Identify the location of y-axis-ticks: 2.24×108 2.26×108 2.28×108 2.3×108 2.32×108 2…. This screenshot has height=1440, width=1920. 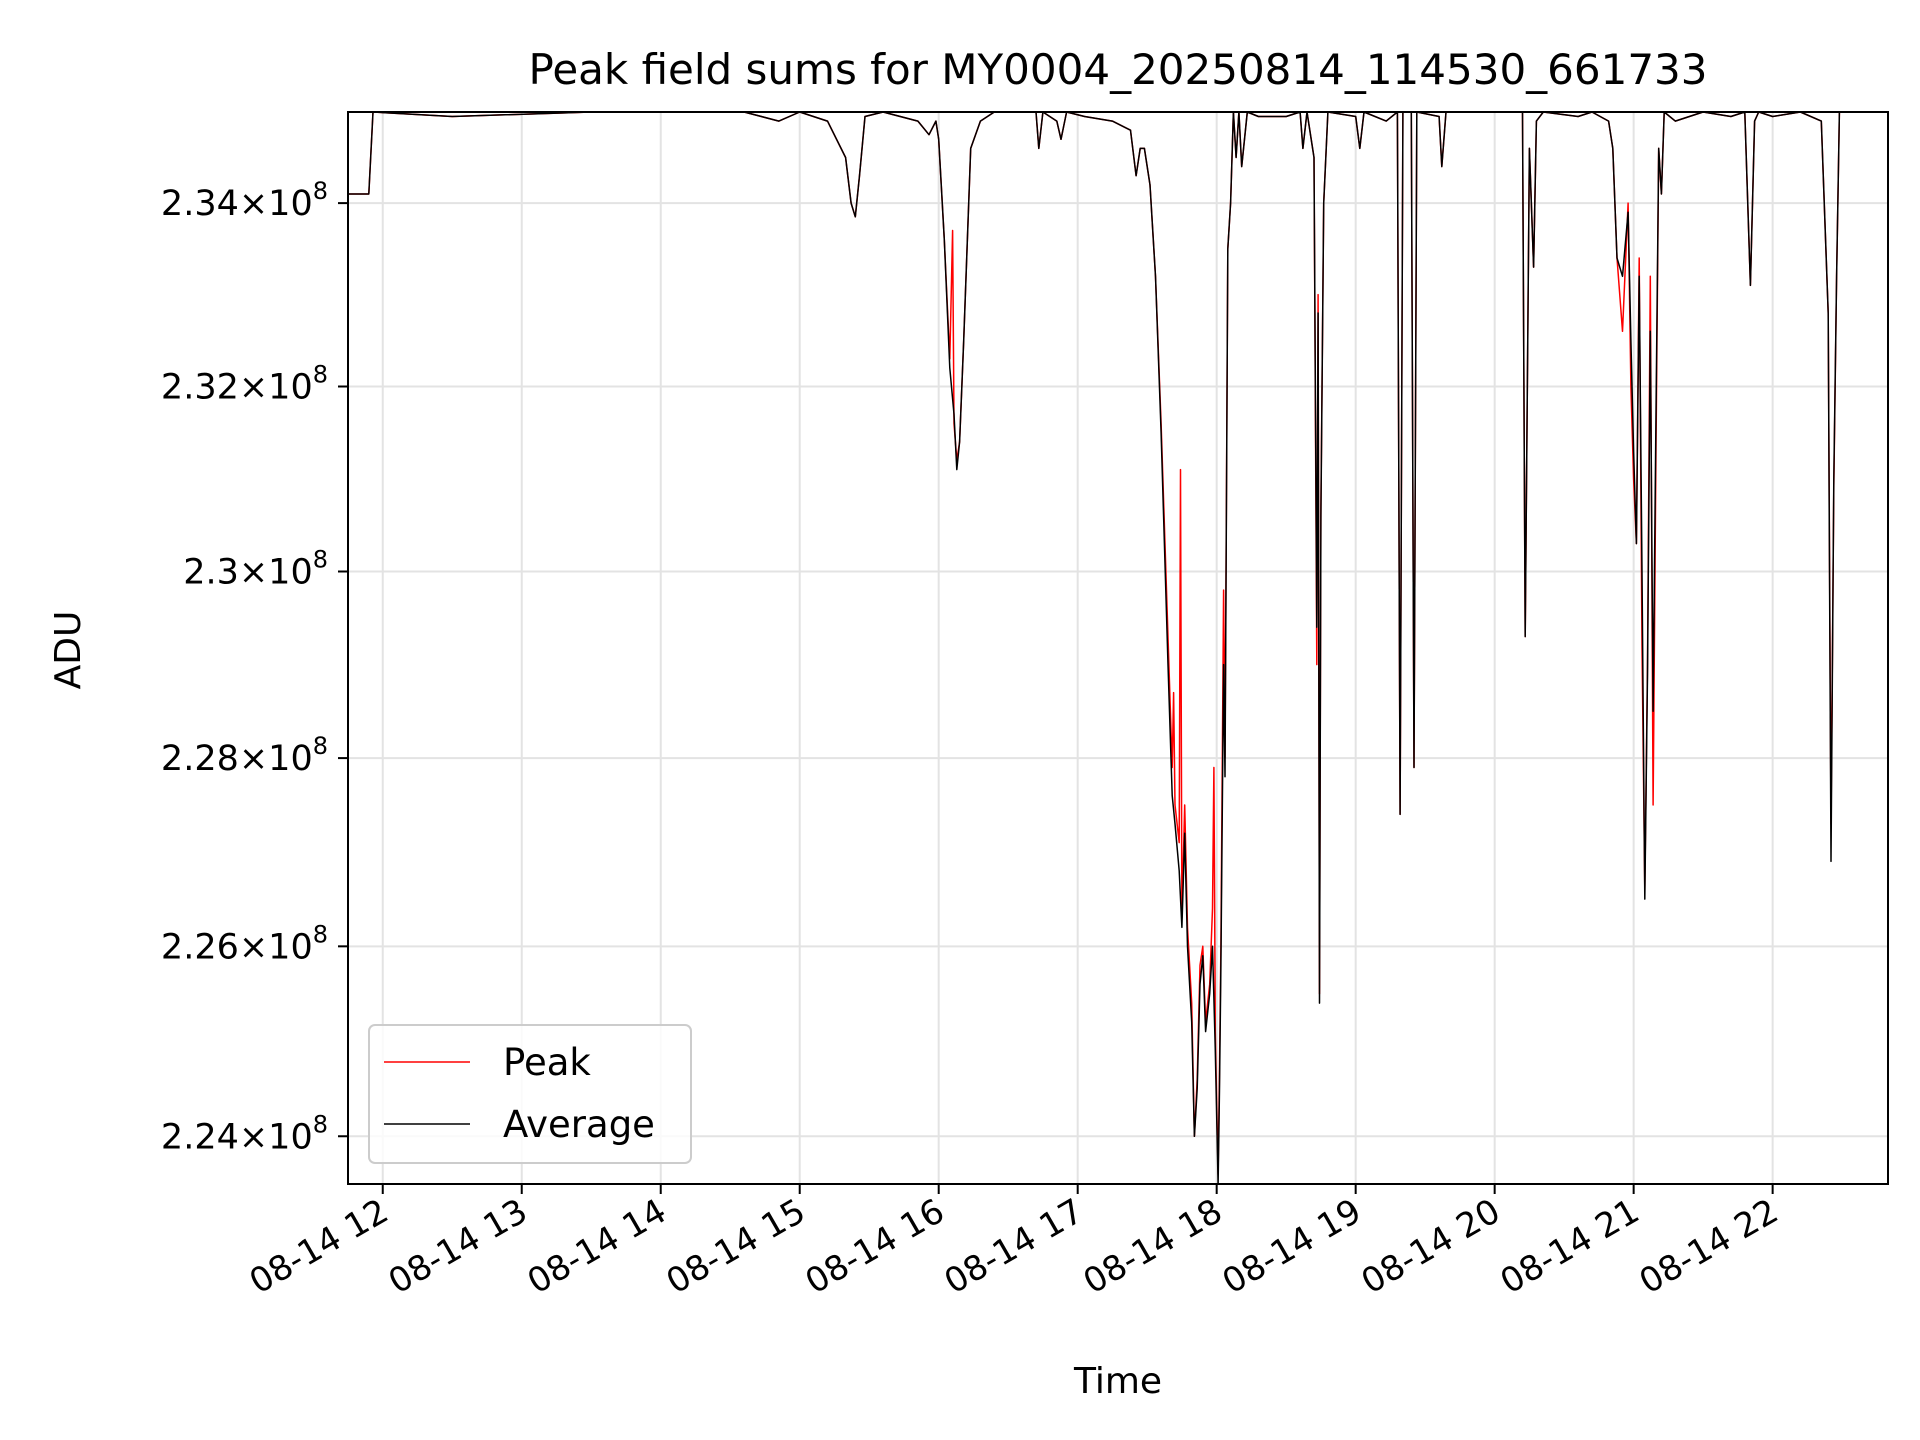
(254, 667).